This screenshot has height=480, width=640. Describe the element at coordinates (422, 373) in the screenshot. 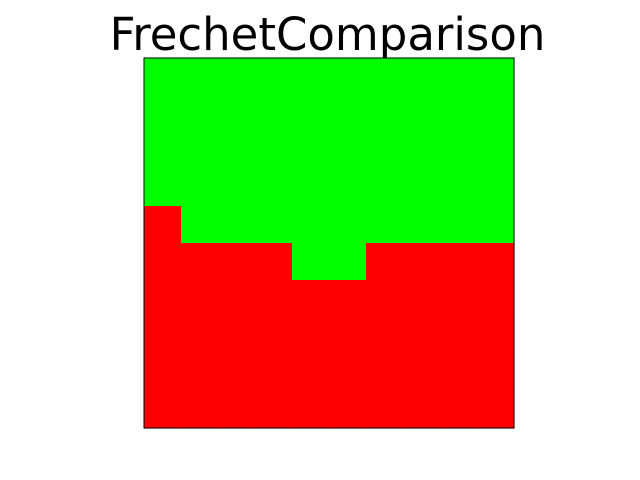

I see `heatmap-cell-r8-c7` at that location.